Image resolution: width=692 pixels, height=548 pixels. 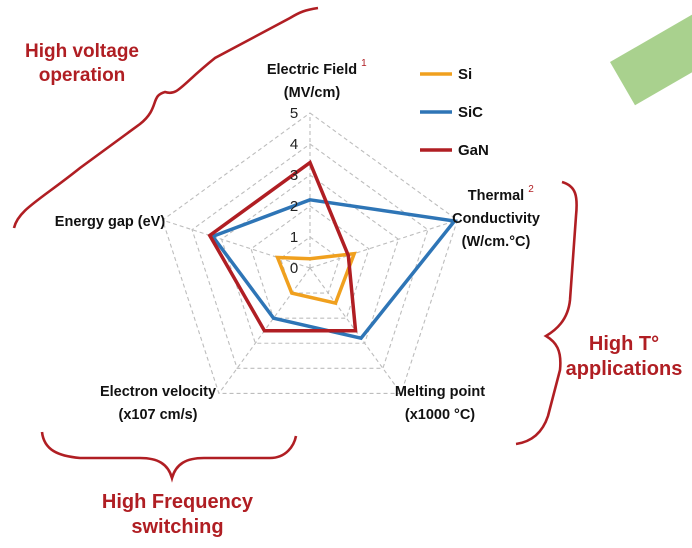 I want to click on series-line-sic, so click(x=333, y=269).